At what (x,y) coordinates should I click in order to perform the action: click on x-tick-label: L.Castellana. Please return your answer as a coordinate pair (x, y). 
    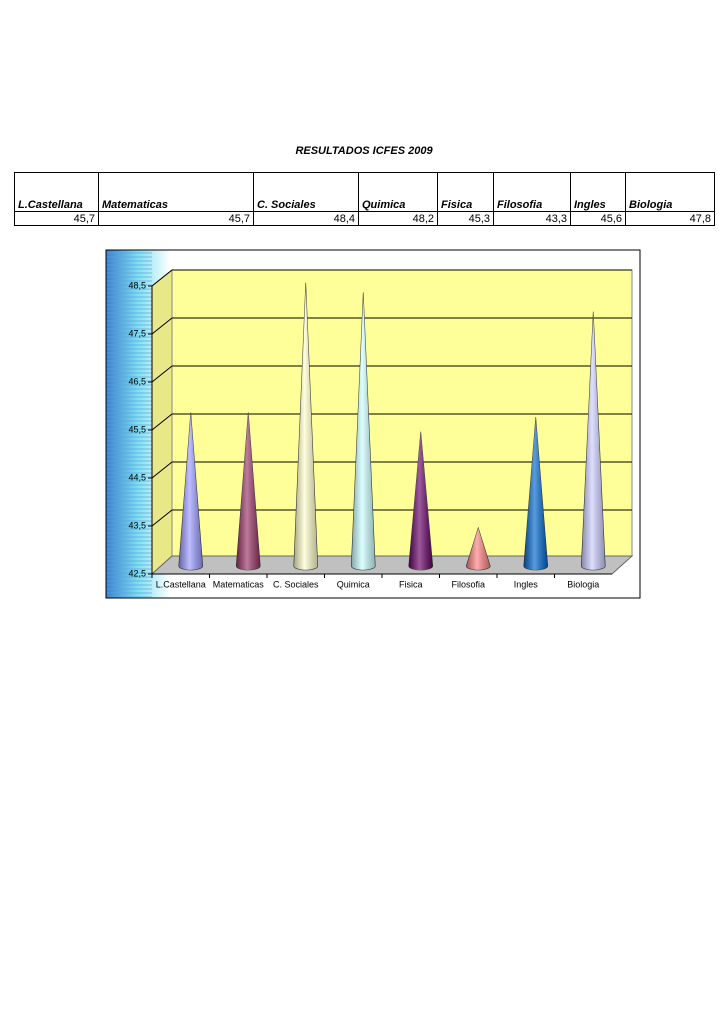
    Looking at the image, I should click on (181, 584).